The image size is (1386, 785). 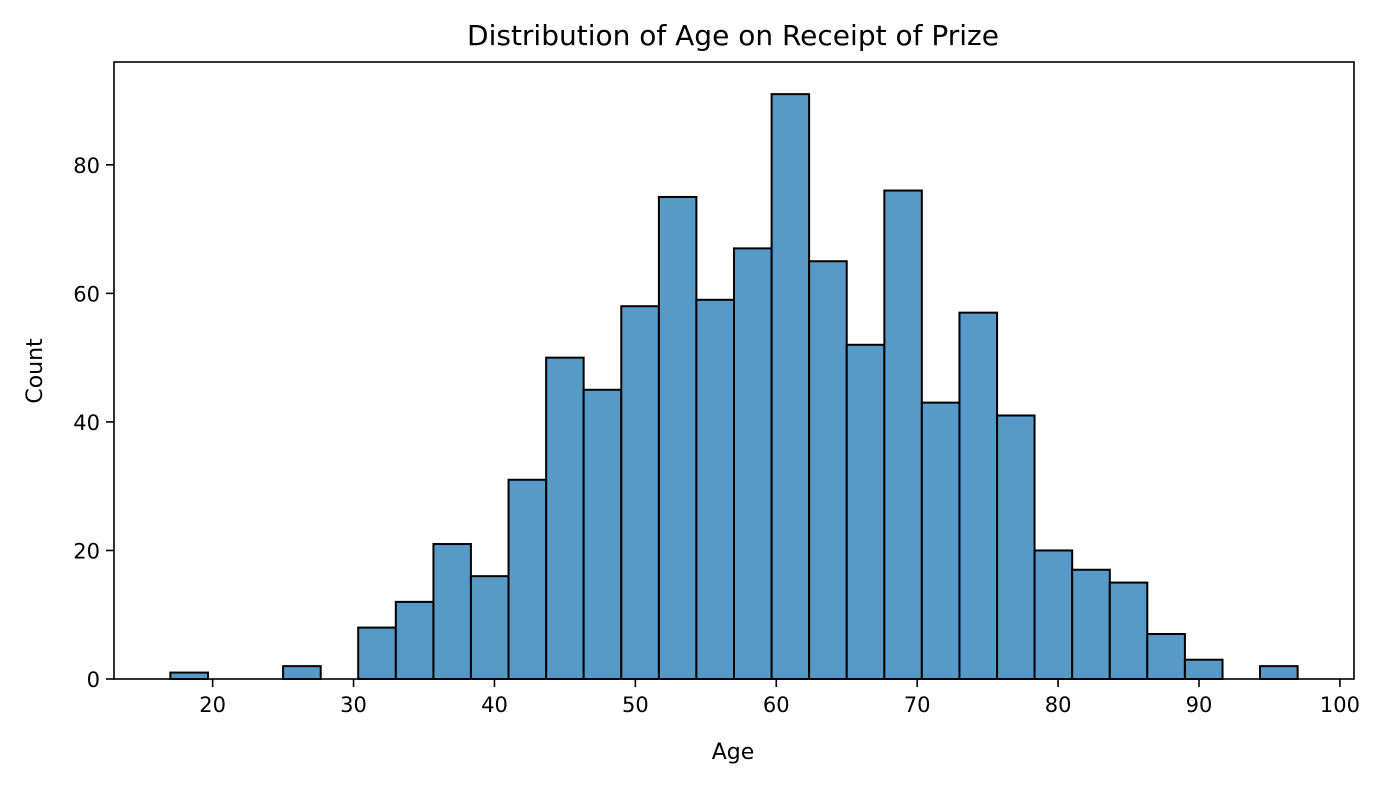 What do you see at coordinates (733, 35) in the screenshot?
I see `chart-title: Distribution of Age on Receipt of Prize` at bounding box center [733, 35].